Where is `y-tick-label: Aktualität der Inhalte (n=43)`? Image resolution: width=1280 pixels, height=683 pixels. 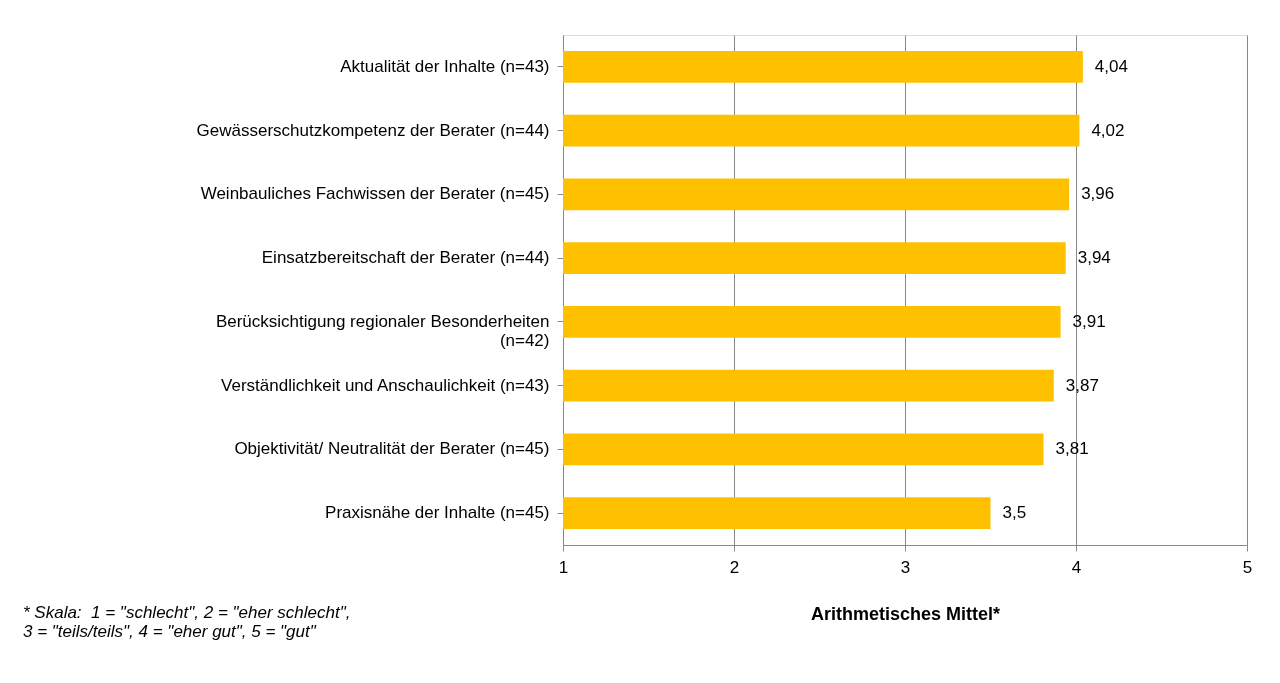
y-tick-label: Aktualität der Inhalte (n=43) is located at coordinates (445, 66).